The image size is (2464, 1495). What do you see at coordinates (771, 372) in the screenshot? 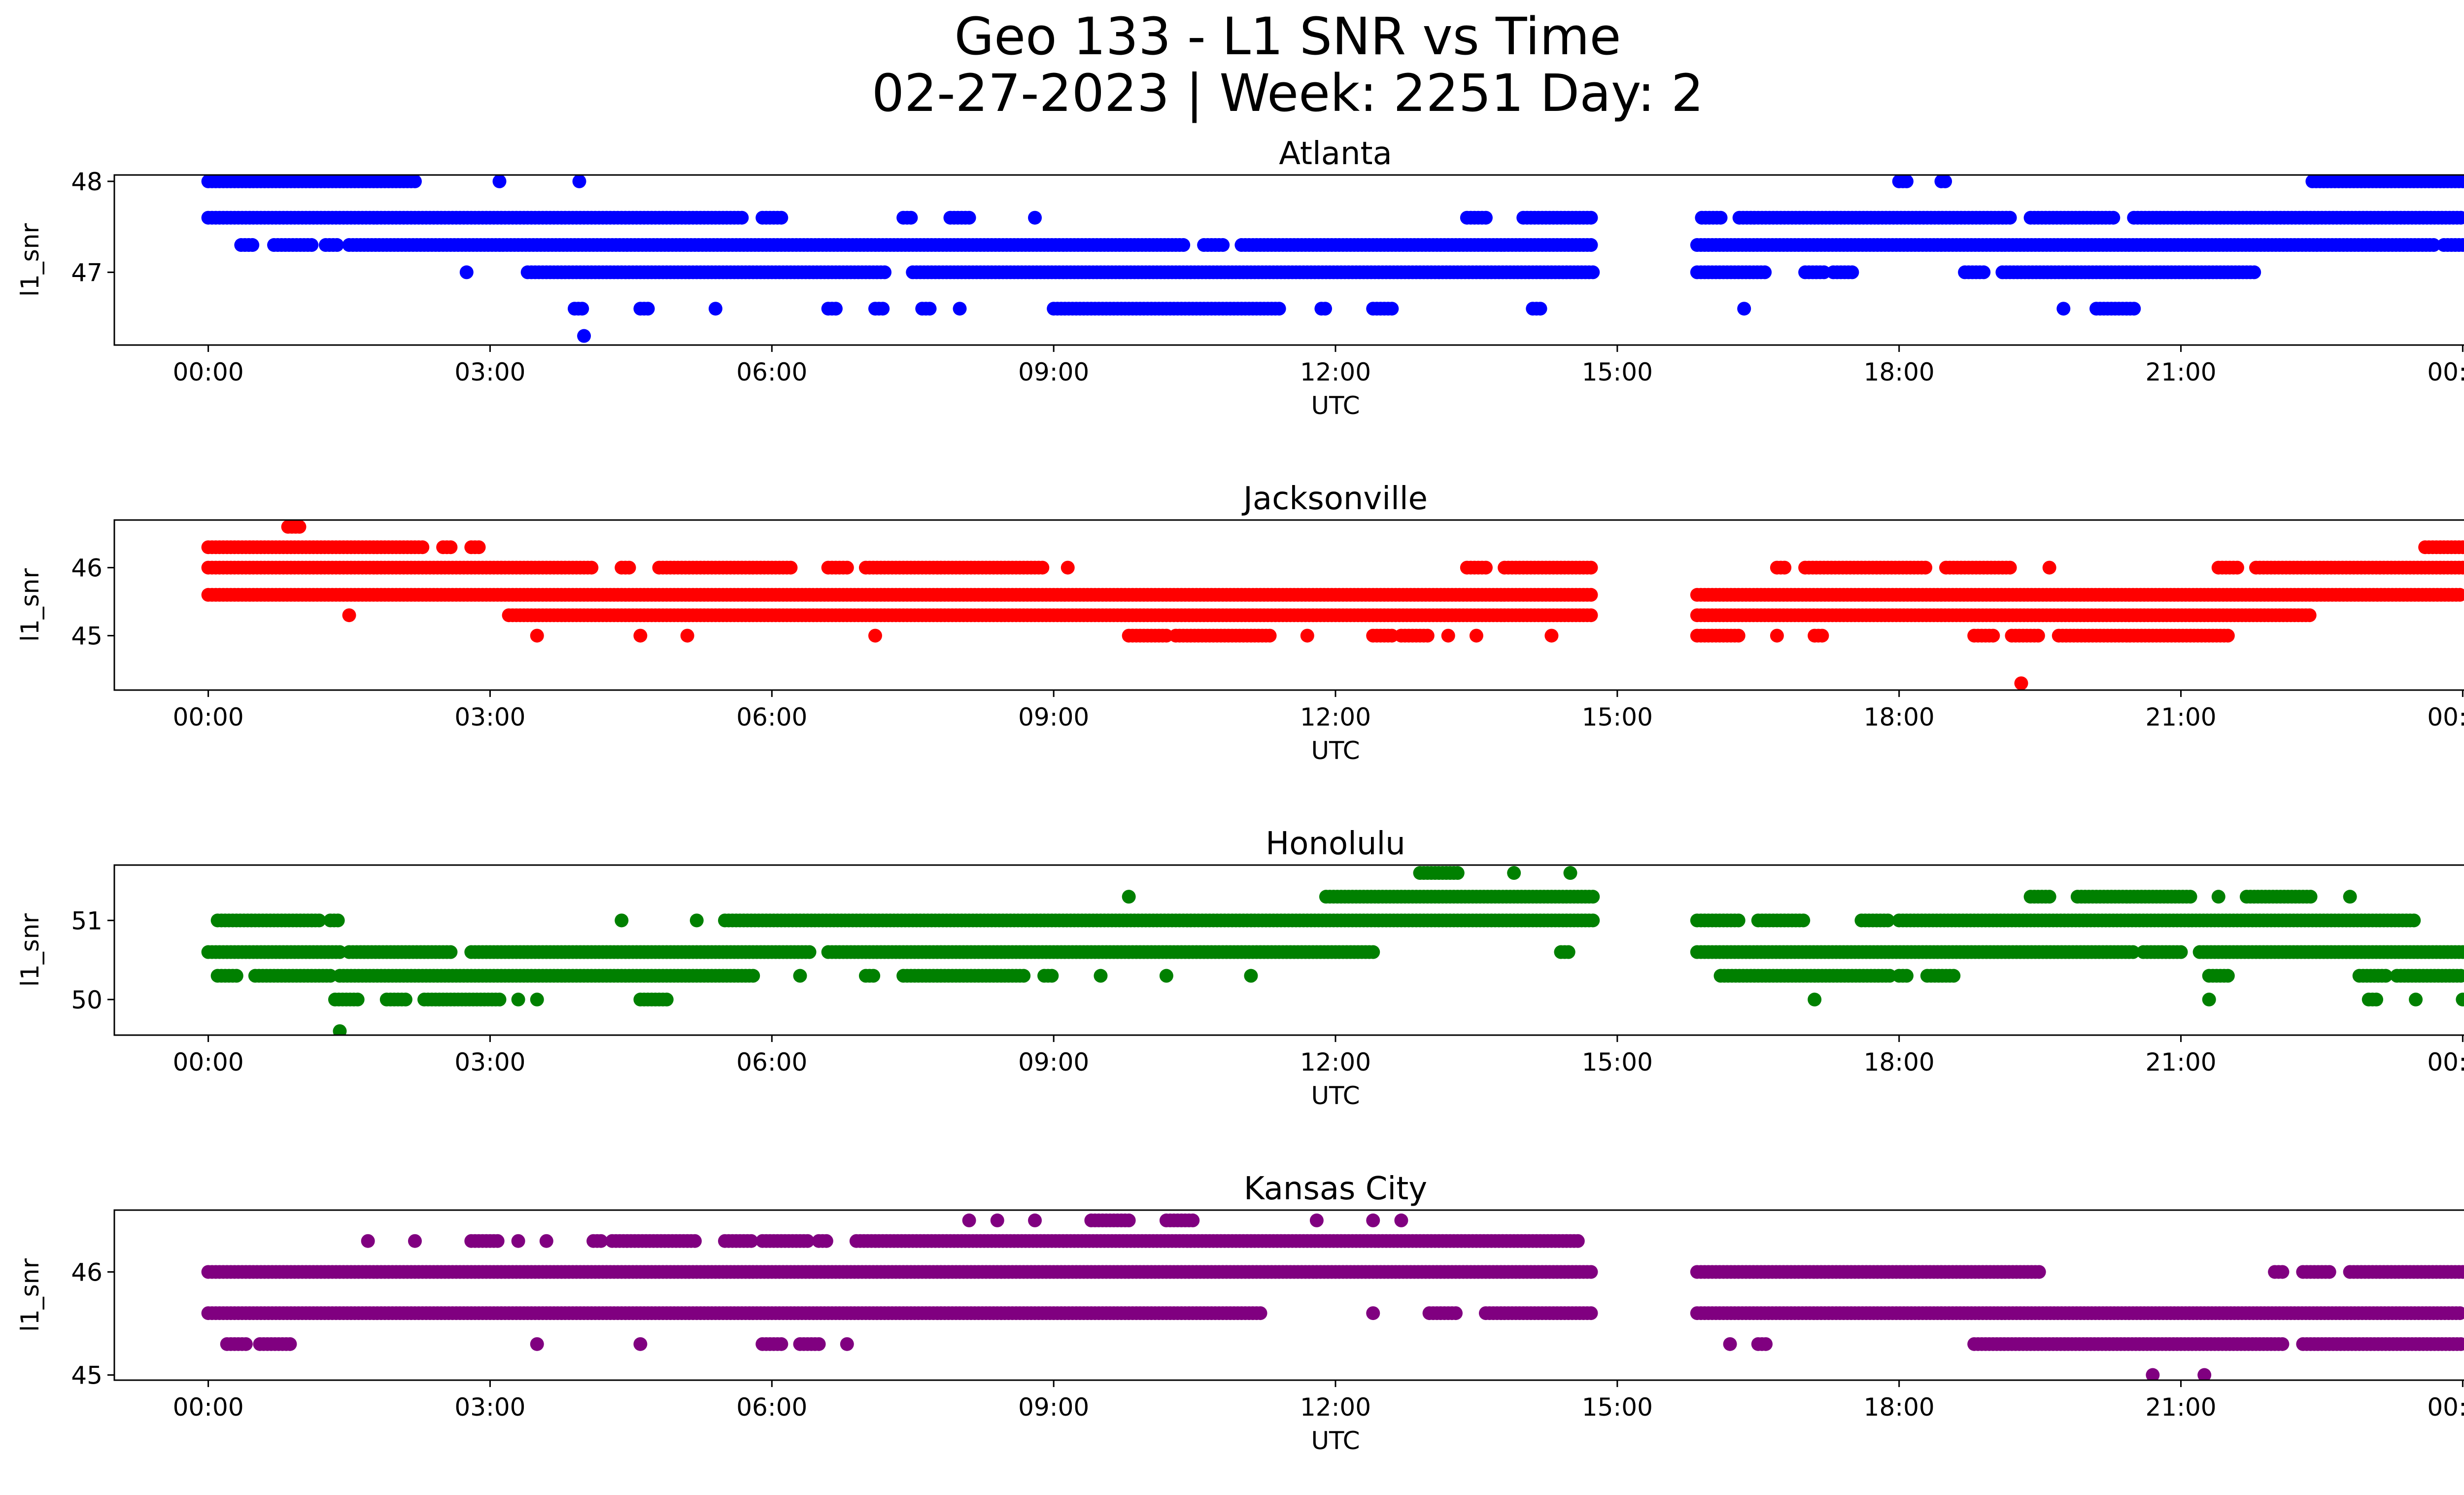
I see `x-tick-label: 06:00` at bounding box center [771, 372].